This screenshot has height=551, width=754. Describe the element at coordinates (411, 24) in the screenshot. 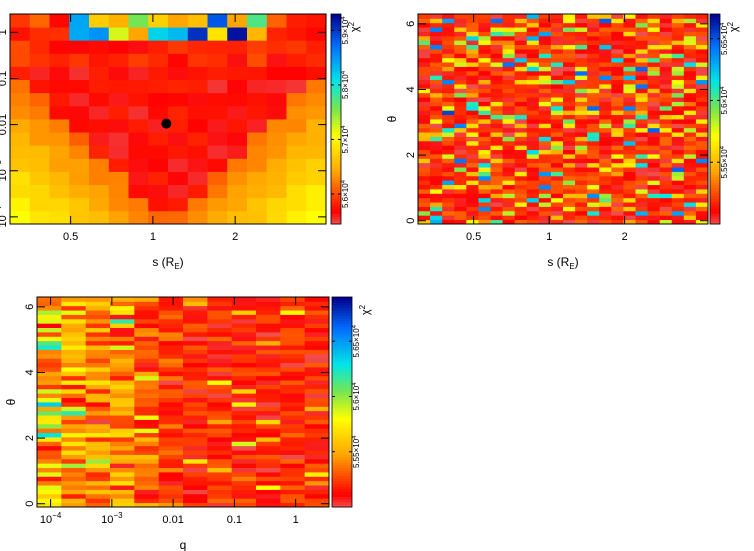

I see `y-tick-label: 6` at that location.